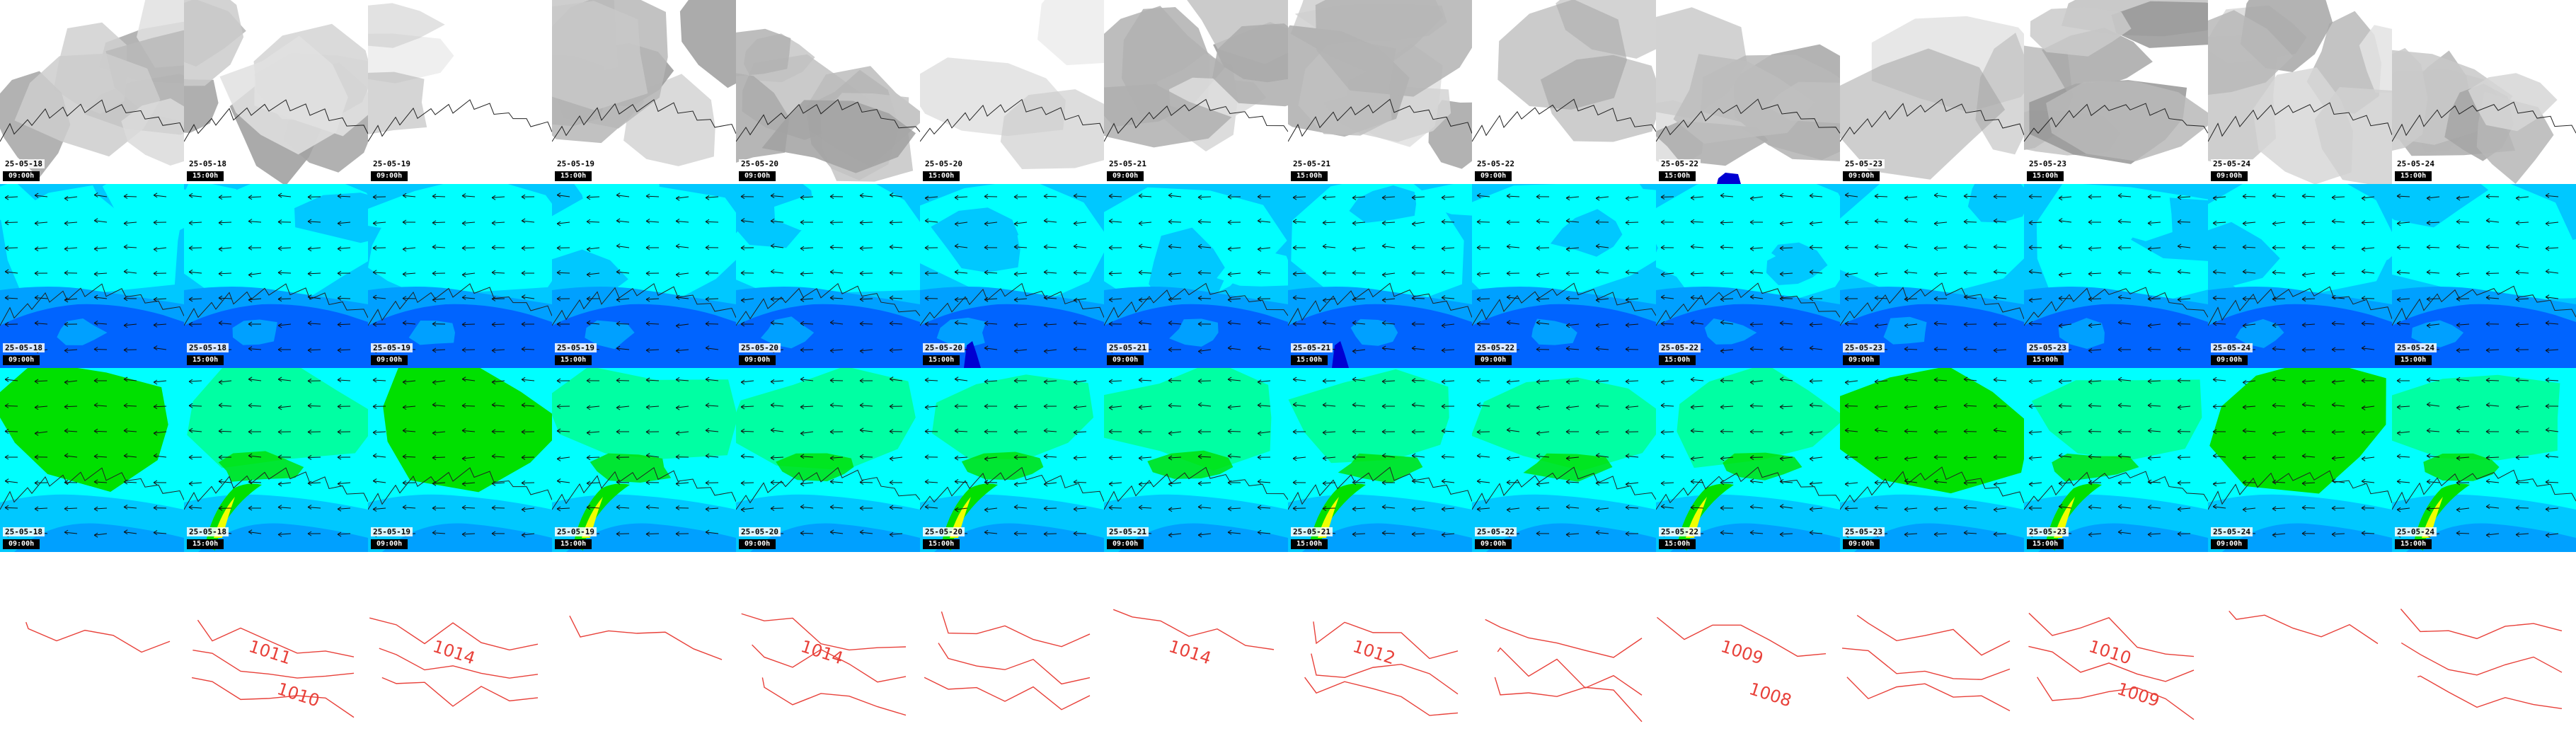 The image size is (2576, 736). I want to click on gust-speed-map-panel: 25-05-22 09:00h, so click(1564, 460).